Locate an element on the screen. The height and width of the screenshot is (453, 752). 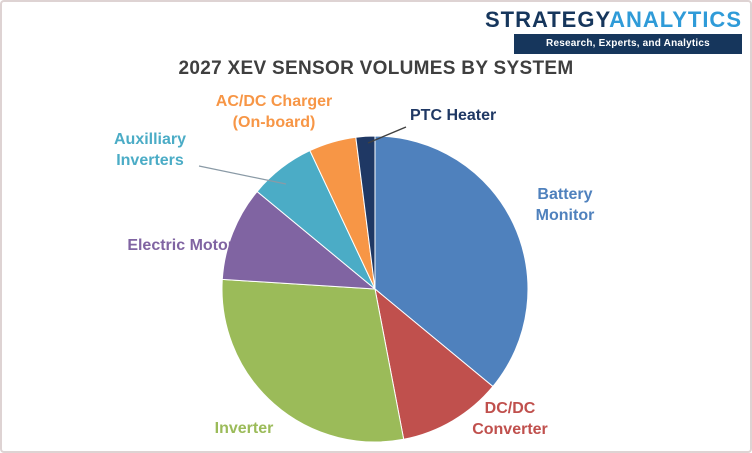
label-auxilliary-inverters: Auxilliary Inverters is located at coordinates (150, 150).